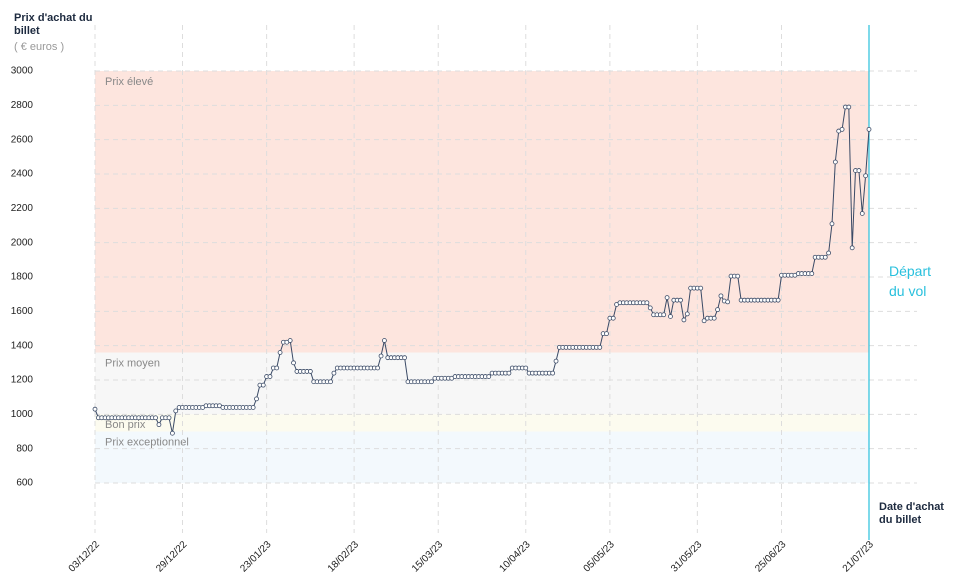 This screenshot has width=958, height=585. What do you see at coordinates (39, 47) in the screenshot?
I see `y-axis-unit: ( € euros )` at bounding box center [39, 47].